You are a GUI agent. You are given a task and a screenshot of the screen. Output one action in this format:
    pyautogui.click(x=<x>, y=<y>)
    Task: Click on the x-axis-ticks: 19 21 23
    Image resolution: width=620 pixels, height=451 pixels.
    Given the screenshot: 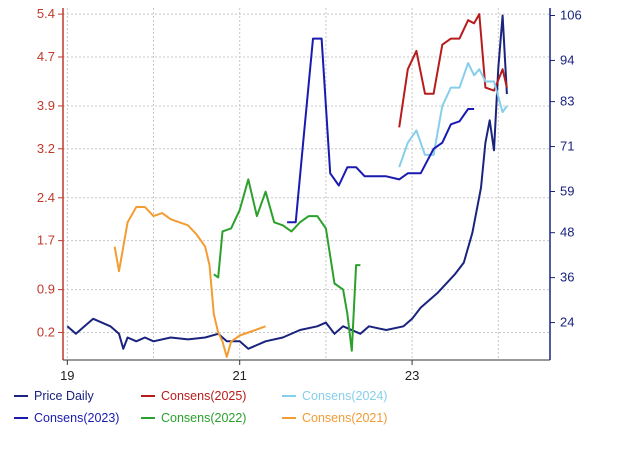 What is the action you would take?
    pyautogui.click(x=239, y=371)
    